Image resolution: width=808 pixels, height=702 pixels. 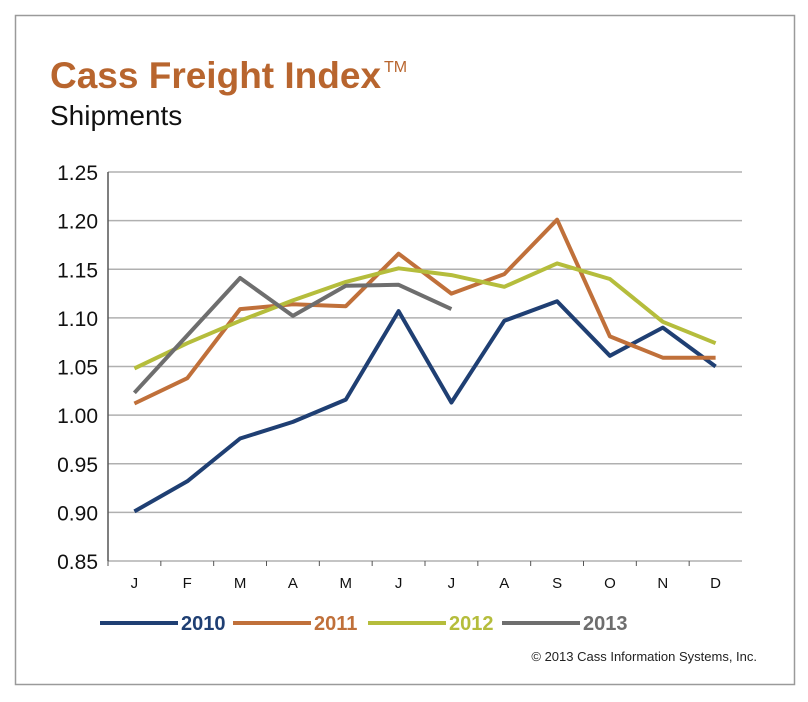 What do you see at coordinates (116, 115) in the screenshot?
I see `chart-subtitle: Shipments` at bounding box center [116, 115].